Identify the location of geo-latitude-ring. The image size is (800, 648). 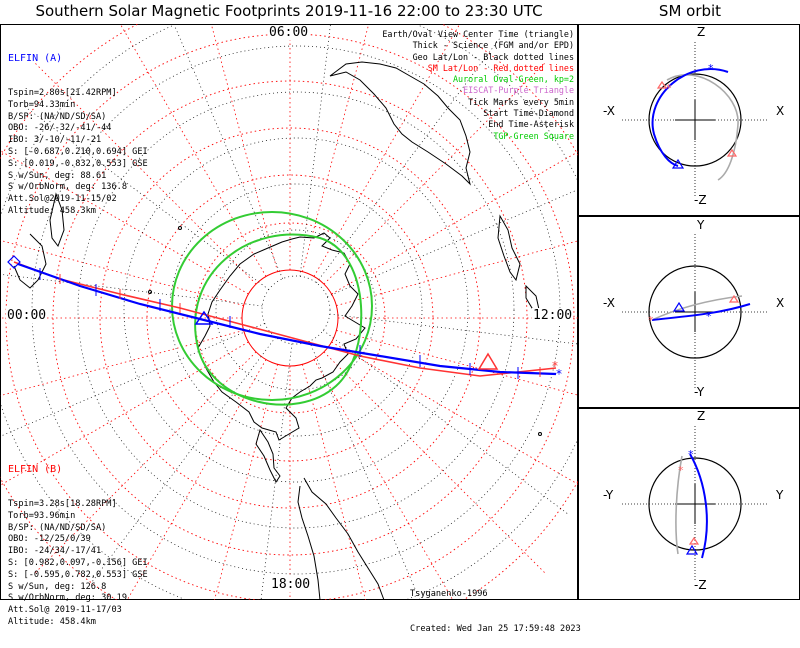
(296, 310).